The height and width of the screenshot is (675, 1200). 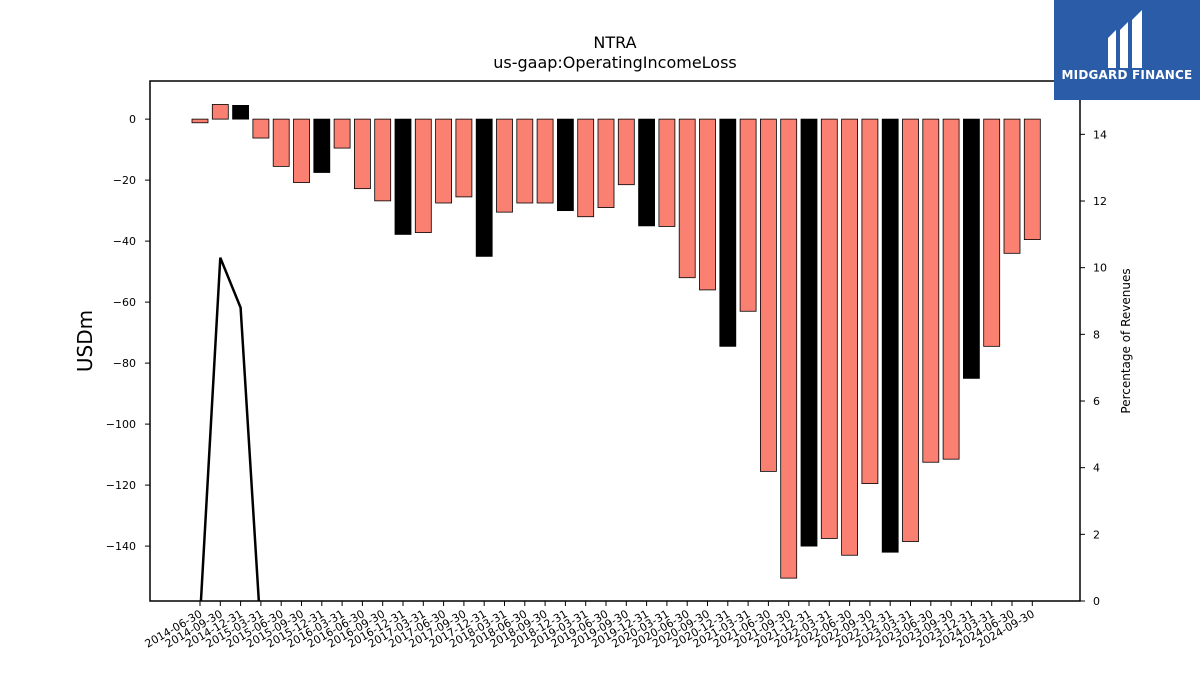 I want to click on line-layer, so click(x=230, y=429).